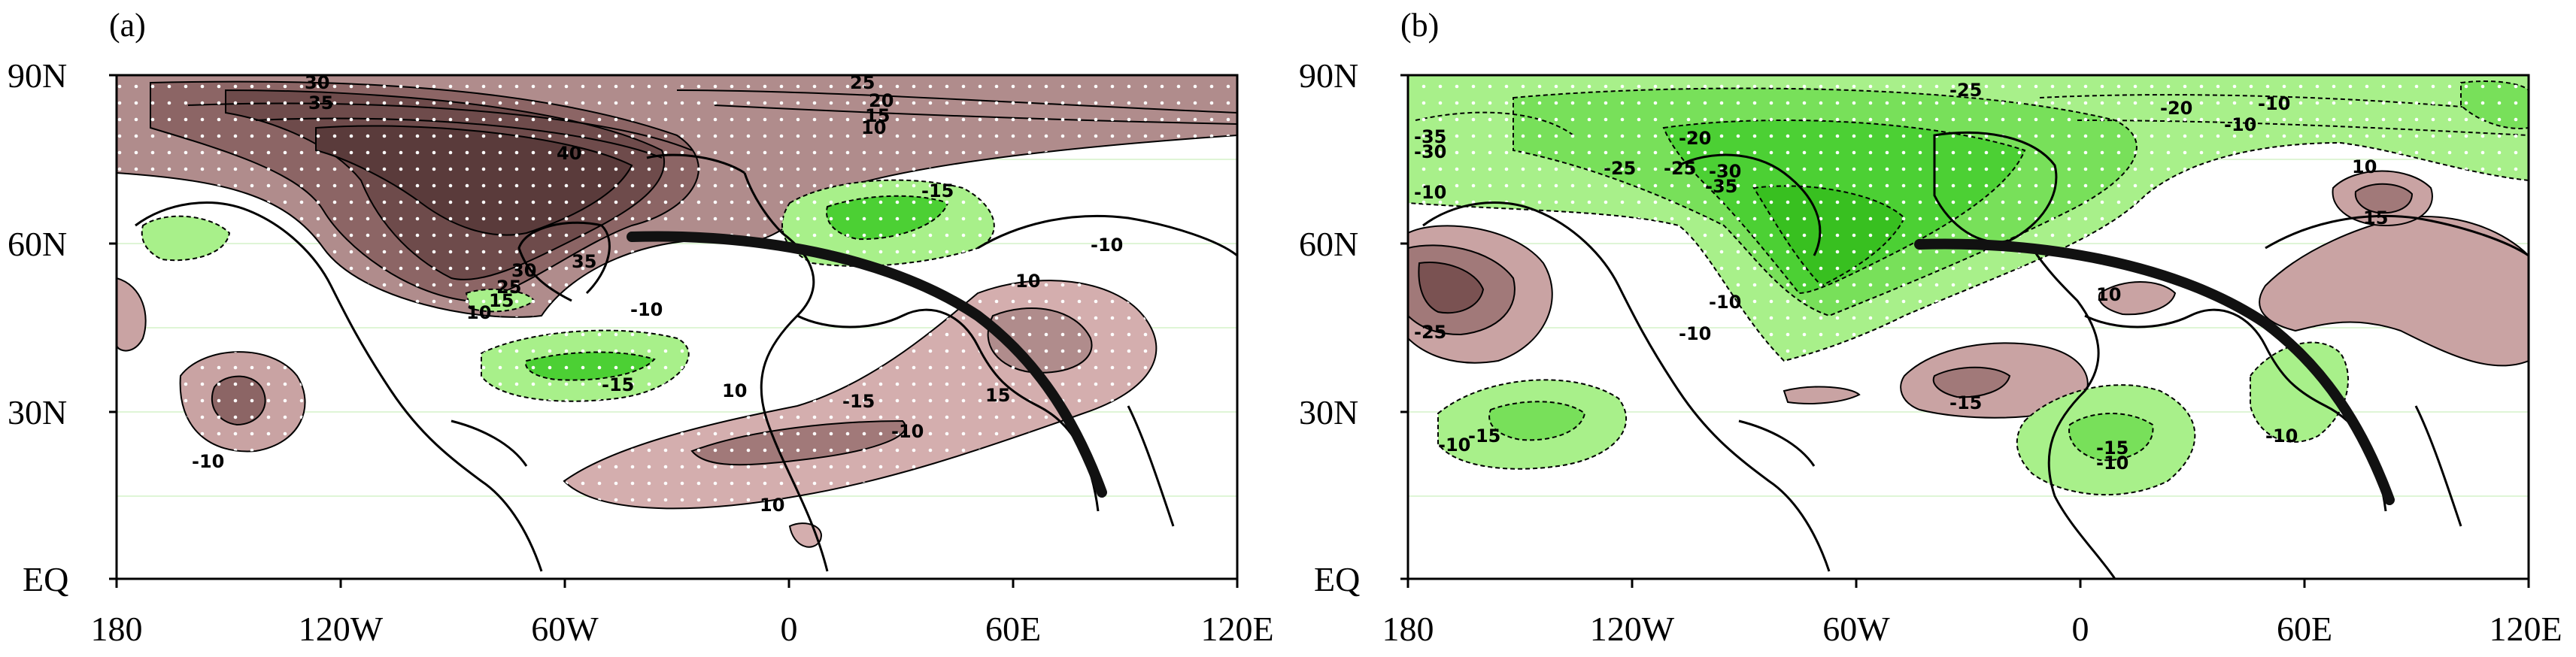 This screenshot has width=2576, height=657. I want to click on positive-anomaly-pacific-edge, so click(132, 314).